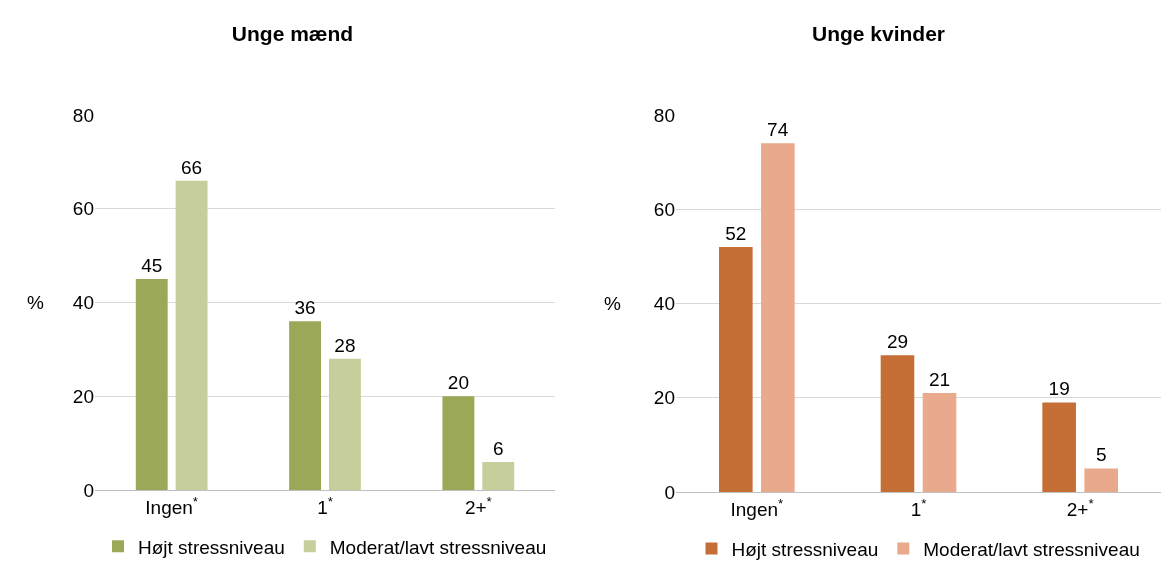 This screenshot has width=1171, height=578. I want to click on data-label: 5, so click(1101, 455).